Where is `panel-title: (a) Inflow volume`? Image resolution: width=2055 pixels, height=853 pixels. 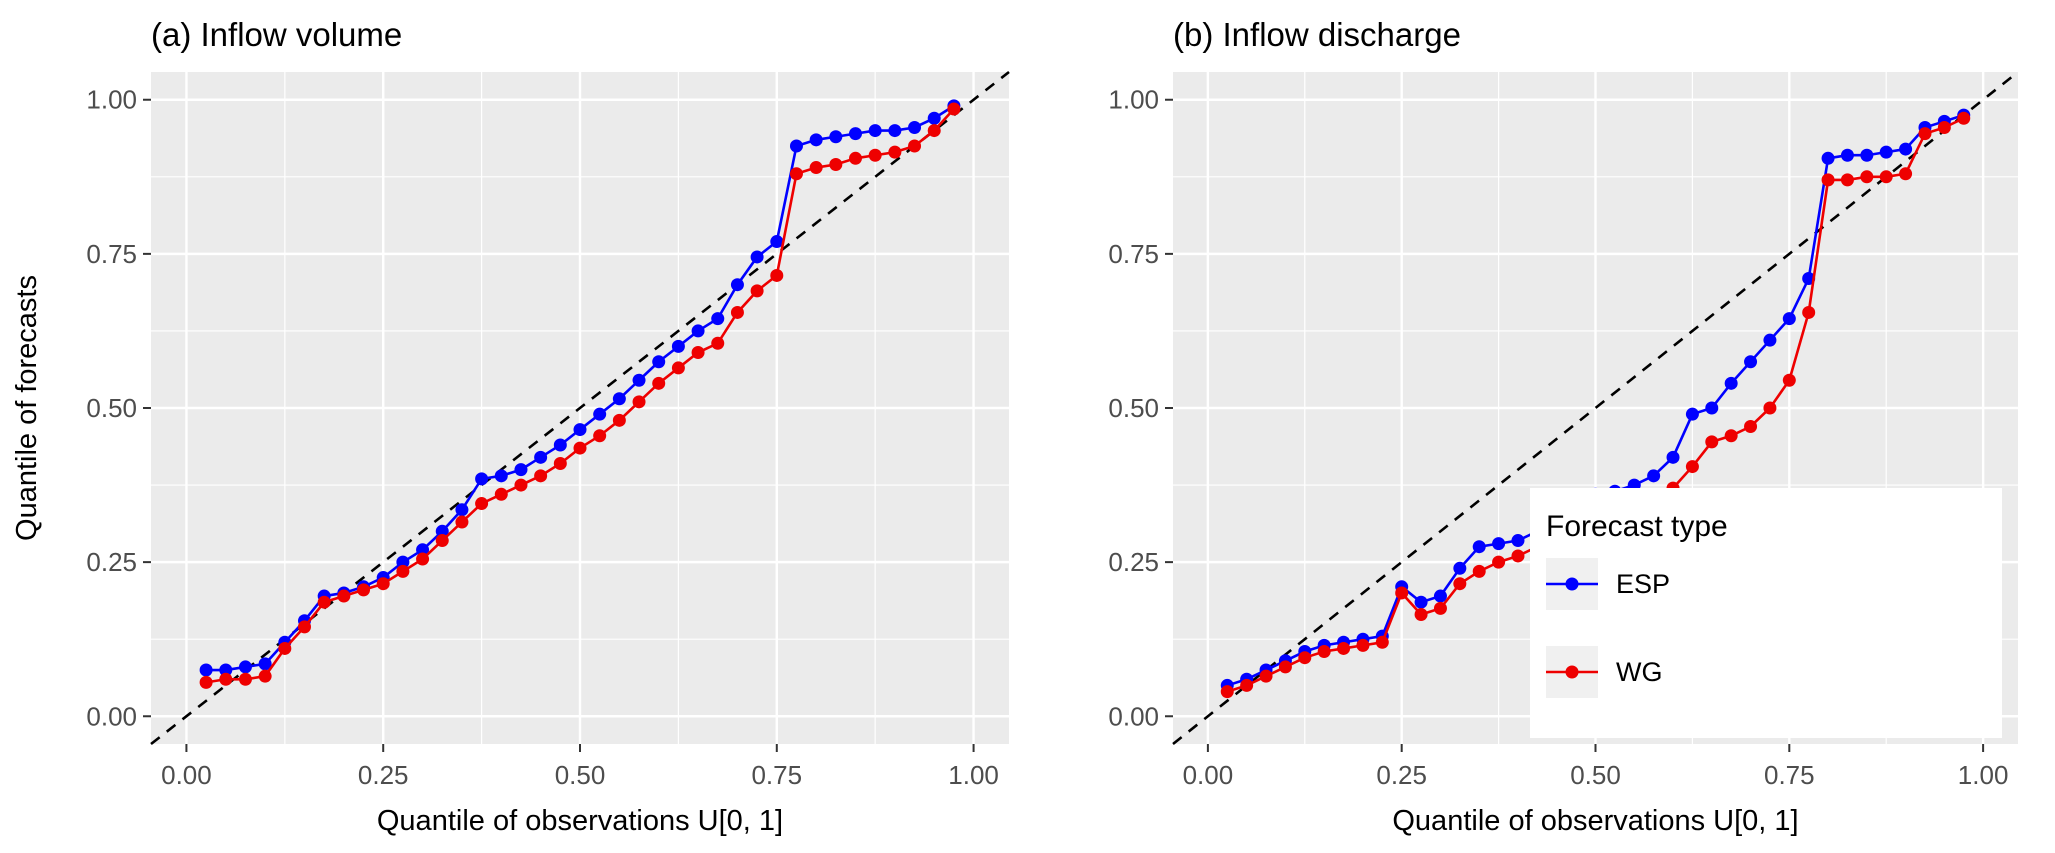 panel-title: (a) Inflow volume is located at coordinates (276, 34).